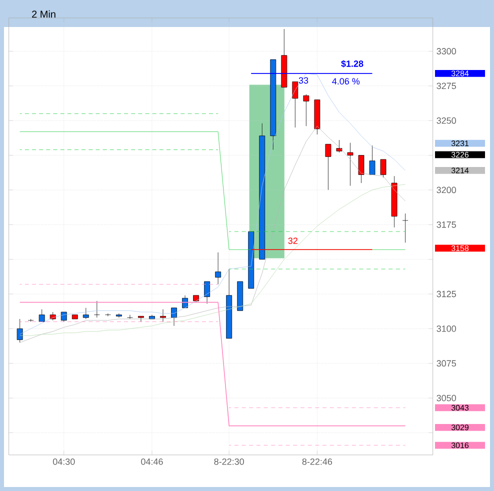 This screenshot has width=494, height=491. I want to click on x-tick-label: 04:46, so click(152, 461).